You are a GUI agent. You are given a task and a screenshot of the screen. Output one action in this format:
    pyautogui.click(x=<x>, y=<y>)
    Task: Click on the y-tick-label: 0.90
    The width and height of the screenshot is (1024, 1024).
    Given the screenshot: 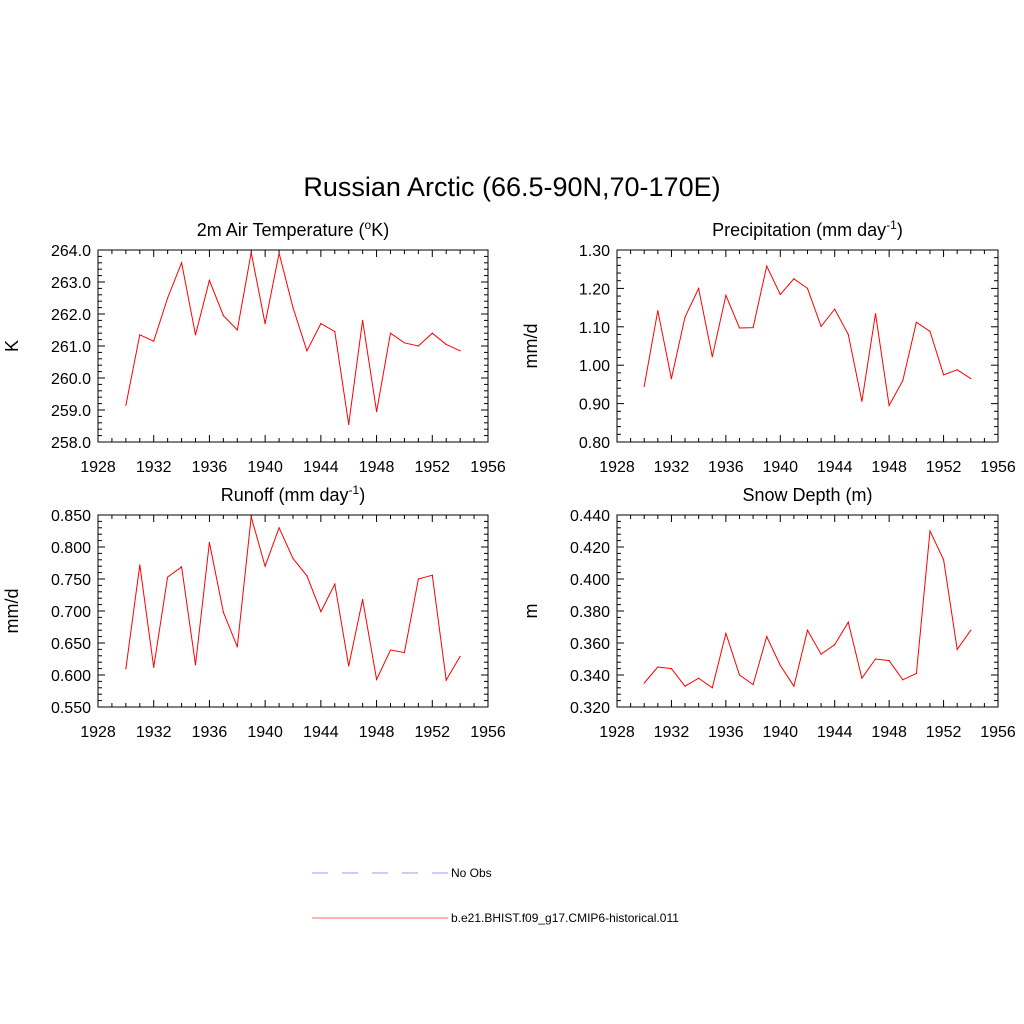 What is the action you would take?
    pyautogui.click(x=594, y=405)
    